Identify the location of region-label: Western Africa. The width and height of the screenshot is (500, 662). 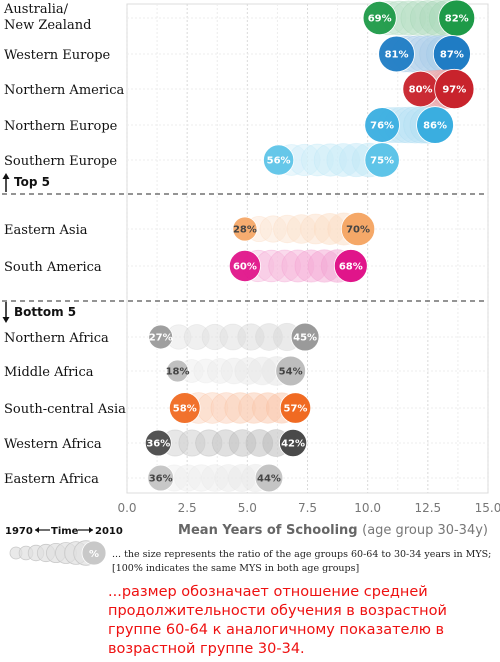
(53, 444).